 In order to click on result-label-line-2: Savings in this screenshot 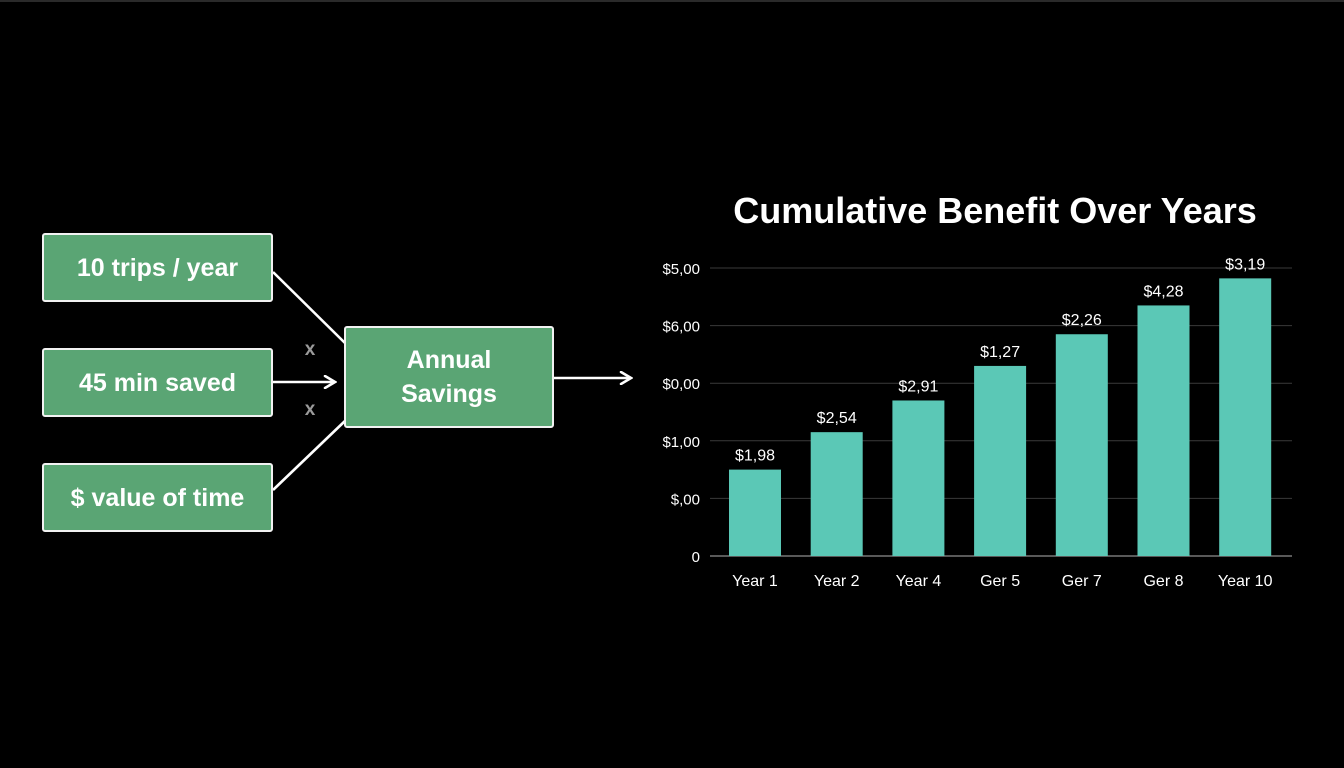, I will do `click(449, 394)`.